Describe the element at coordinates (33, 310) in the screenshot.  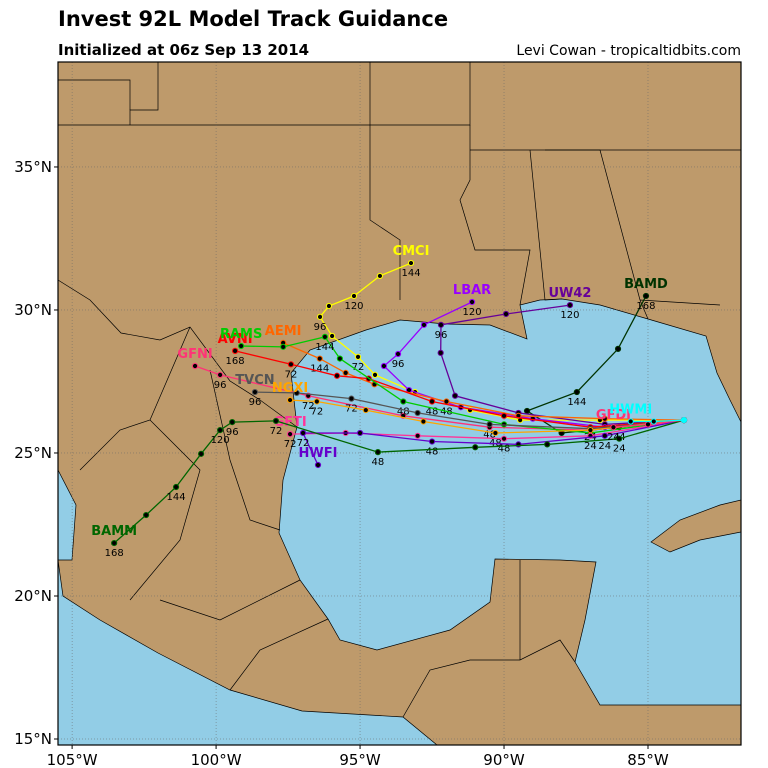
I see `y-tick-label: 30°N` at that location.